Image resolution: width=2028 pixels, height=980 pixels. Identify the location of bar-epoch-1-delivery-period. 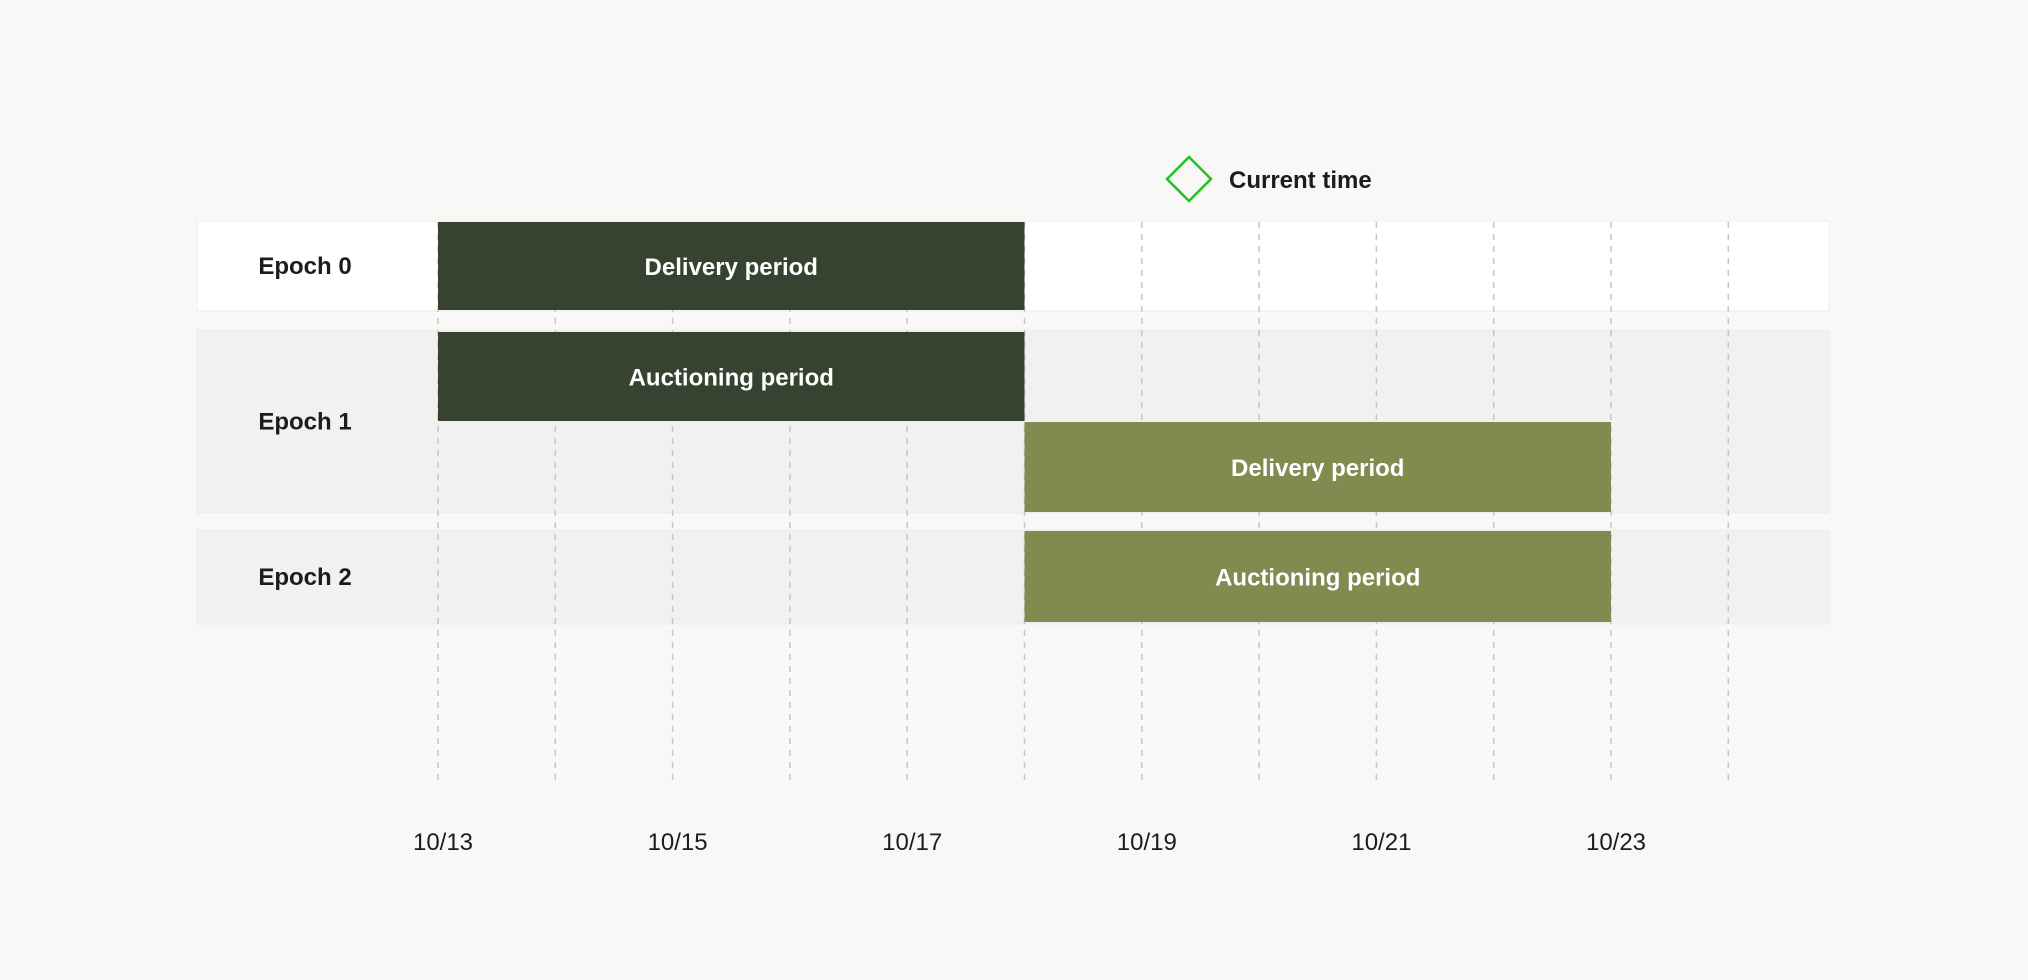
(1317, 467).